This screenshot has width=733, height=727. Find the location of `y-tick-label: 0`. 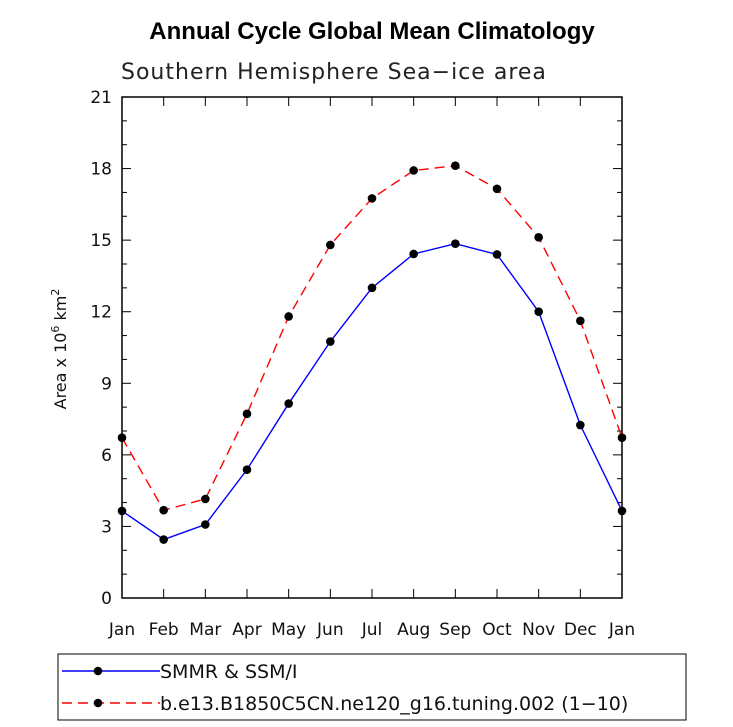

y-tick-label: 0 is located at coordinates (106, 599).